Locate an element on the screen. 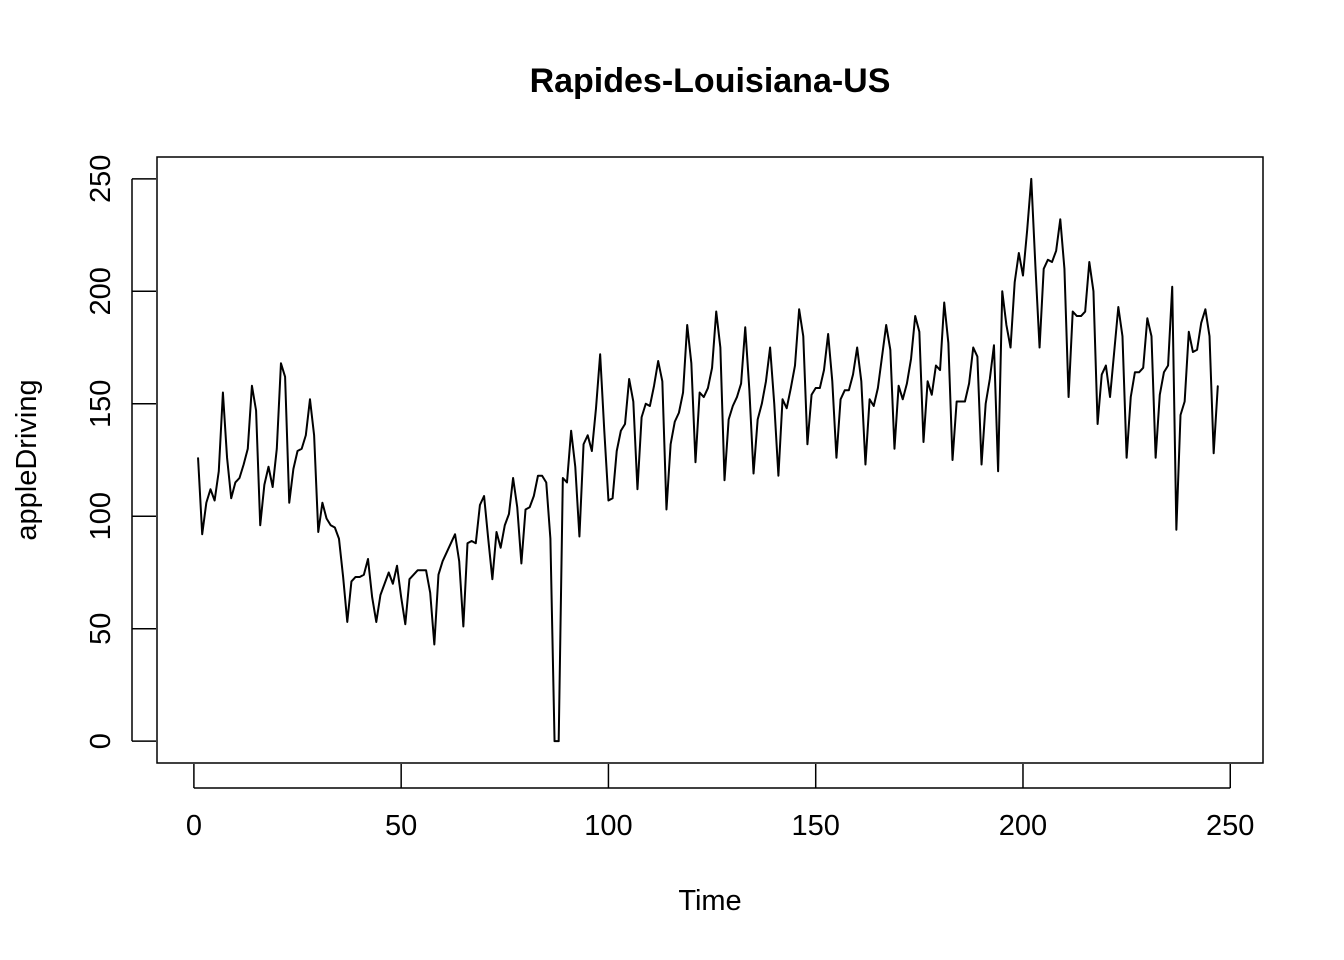 The height and width of the screenshot is (960, 1344). y-tick-label: 0 is located at coordinates (101, 741).